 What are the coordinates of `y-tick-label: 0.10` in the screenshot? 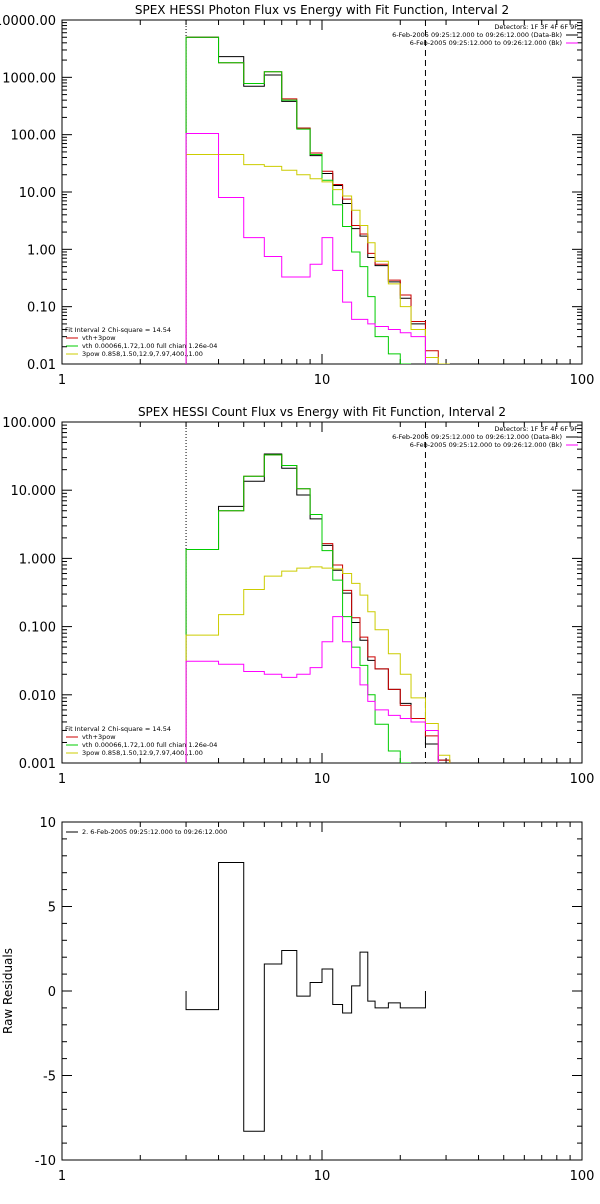 It's located at (41, 308).